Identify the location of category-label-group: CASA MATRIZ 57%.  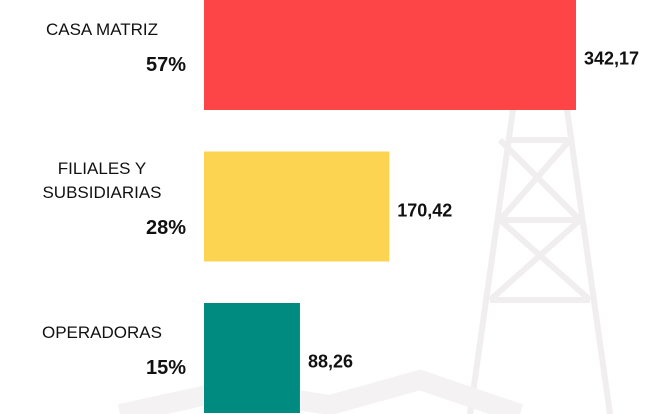
(102, 51).